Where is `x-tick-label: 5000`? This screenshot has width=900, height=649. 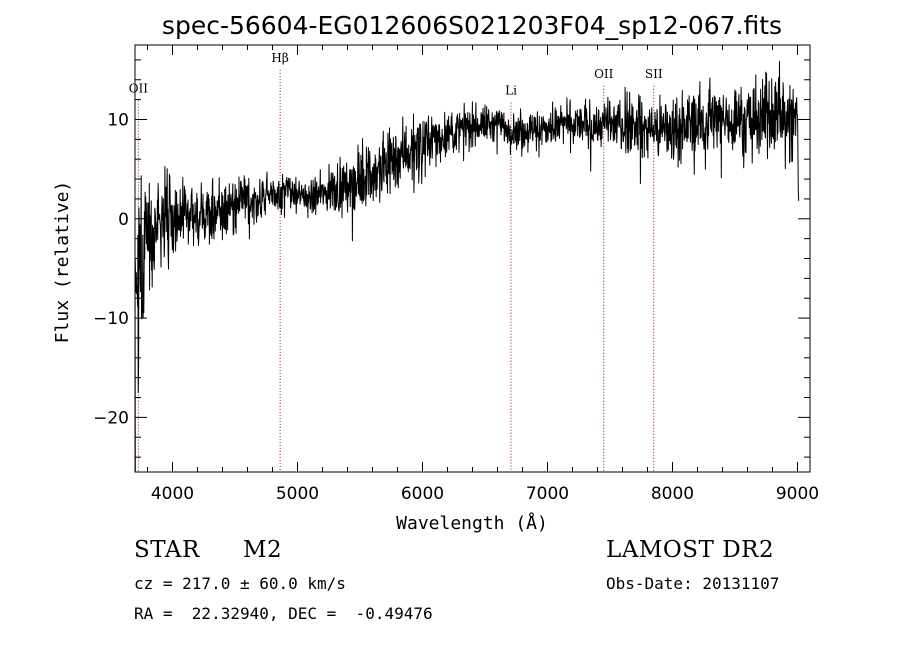
x-tick-label: 5000 is located at coordinates (297, 494).